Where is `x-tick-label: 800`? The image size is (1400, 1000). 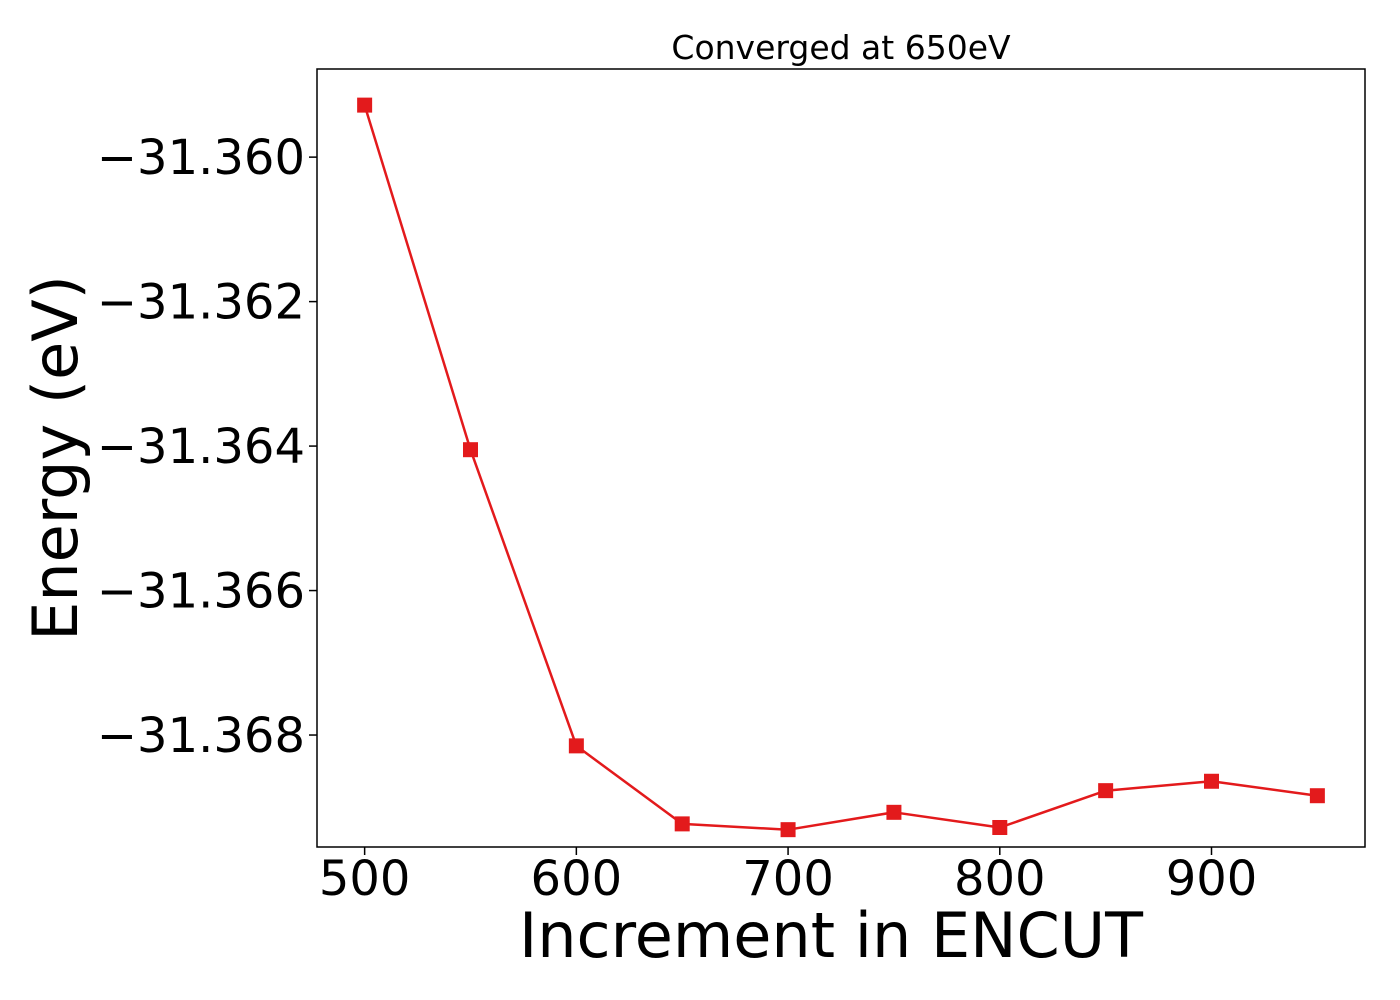
x-tick-label: 800 is located at coordinates (1000, 879).